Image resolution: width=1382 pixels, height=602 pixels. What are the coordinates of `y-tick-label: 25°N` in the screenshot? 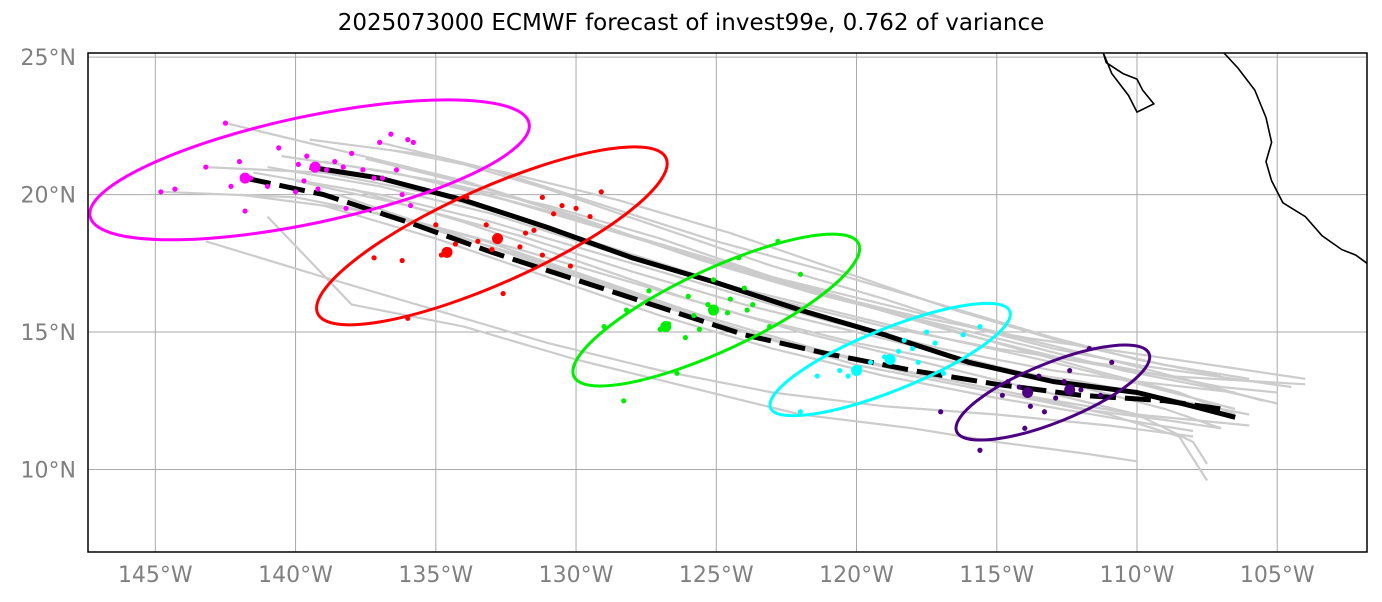 It's located at (48, 58).